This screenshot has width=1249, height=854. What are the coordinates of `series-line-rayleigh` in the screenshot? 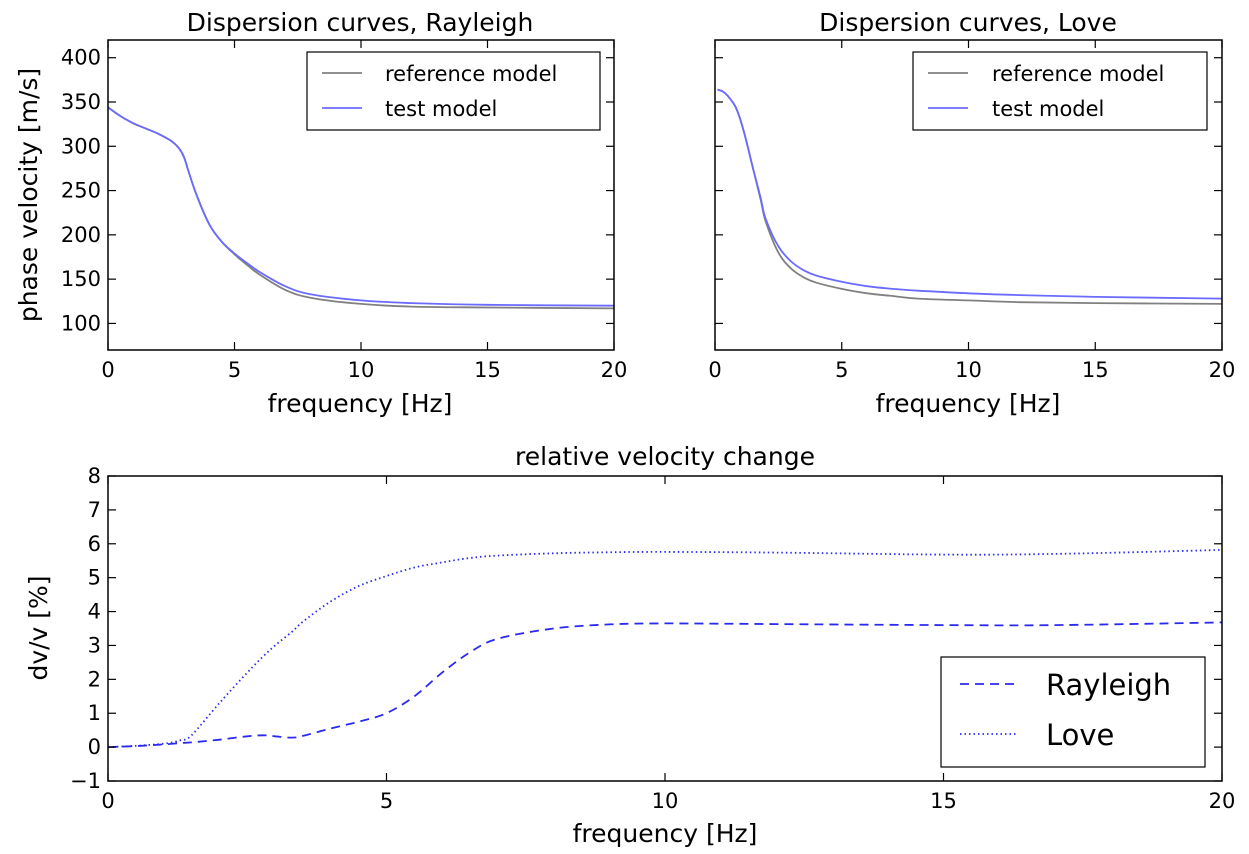 It's located at (665, 684).